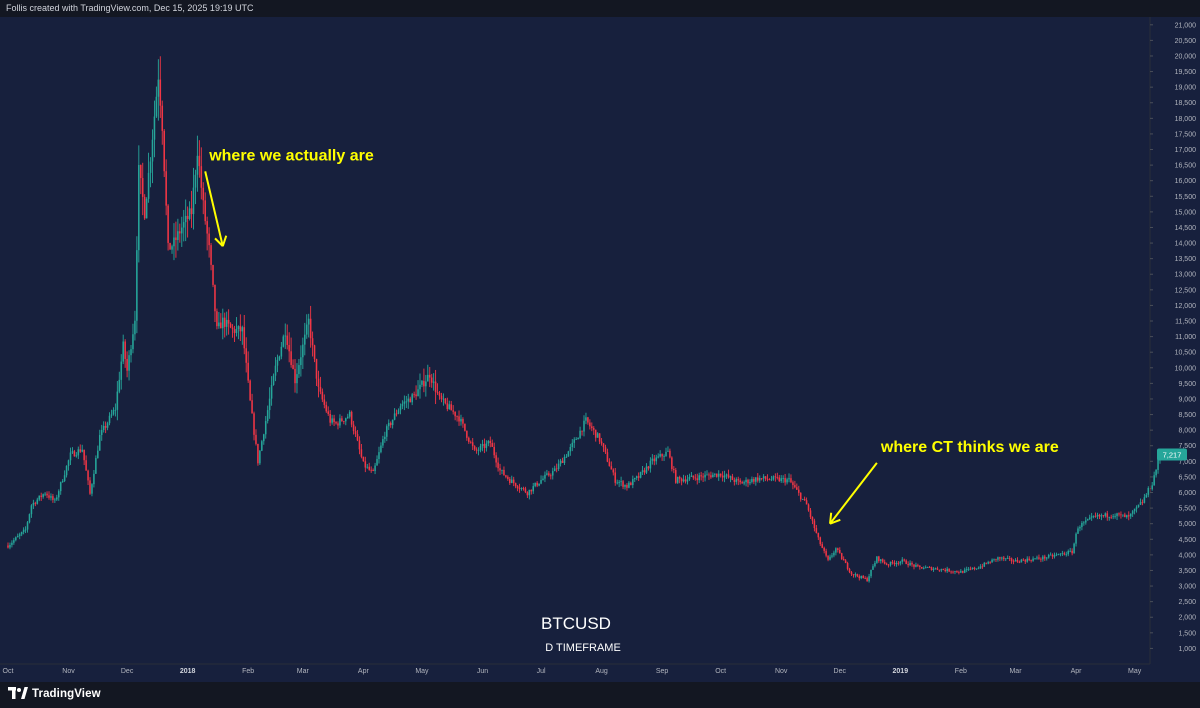 This screenshot has height=708, width=1200. What do you see at coordinates (720, 671) in the screenshot?
I see `time-tick-label: Oct` at bounding box center [720, 671].